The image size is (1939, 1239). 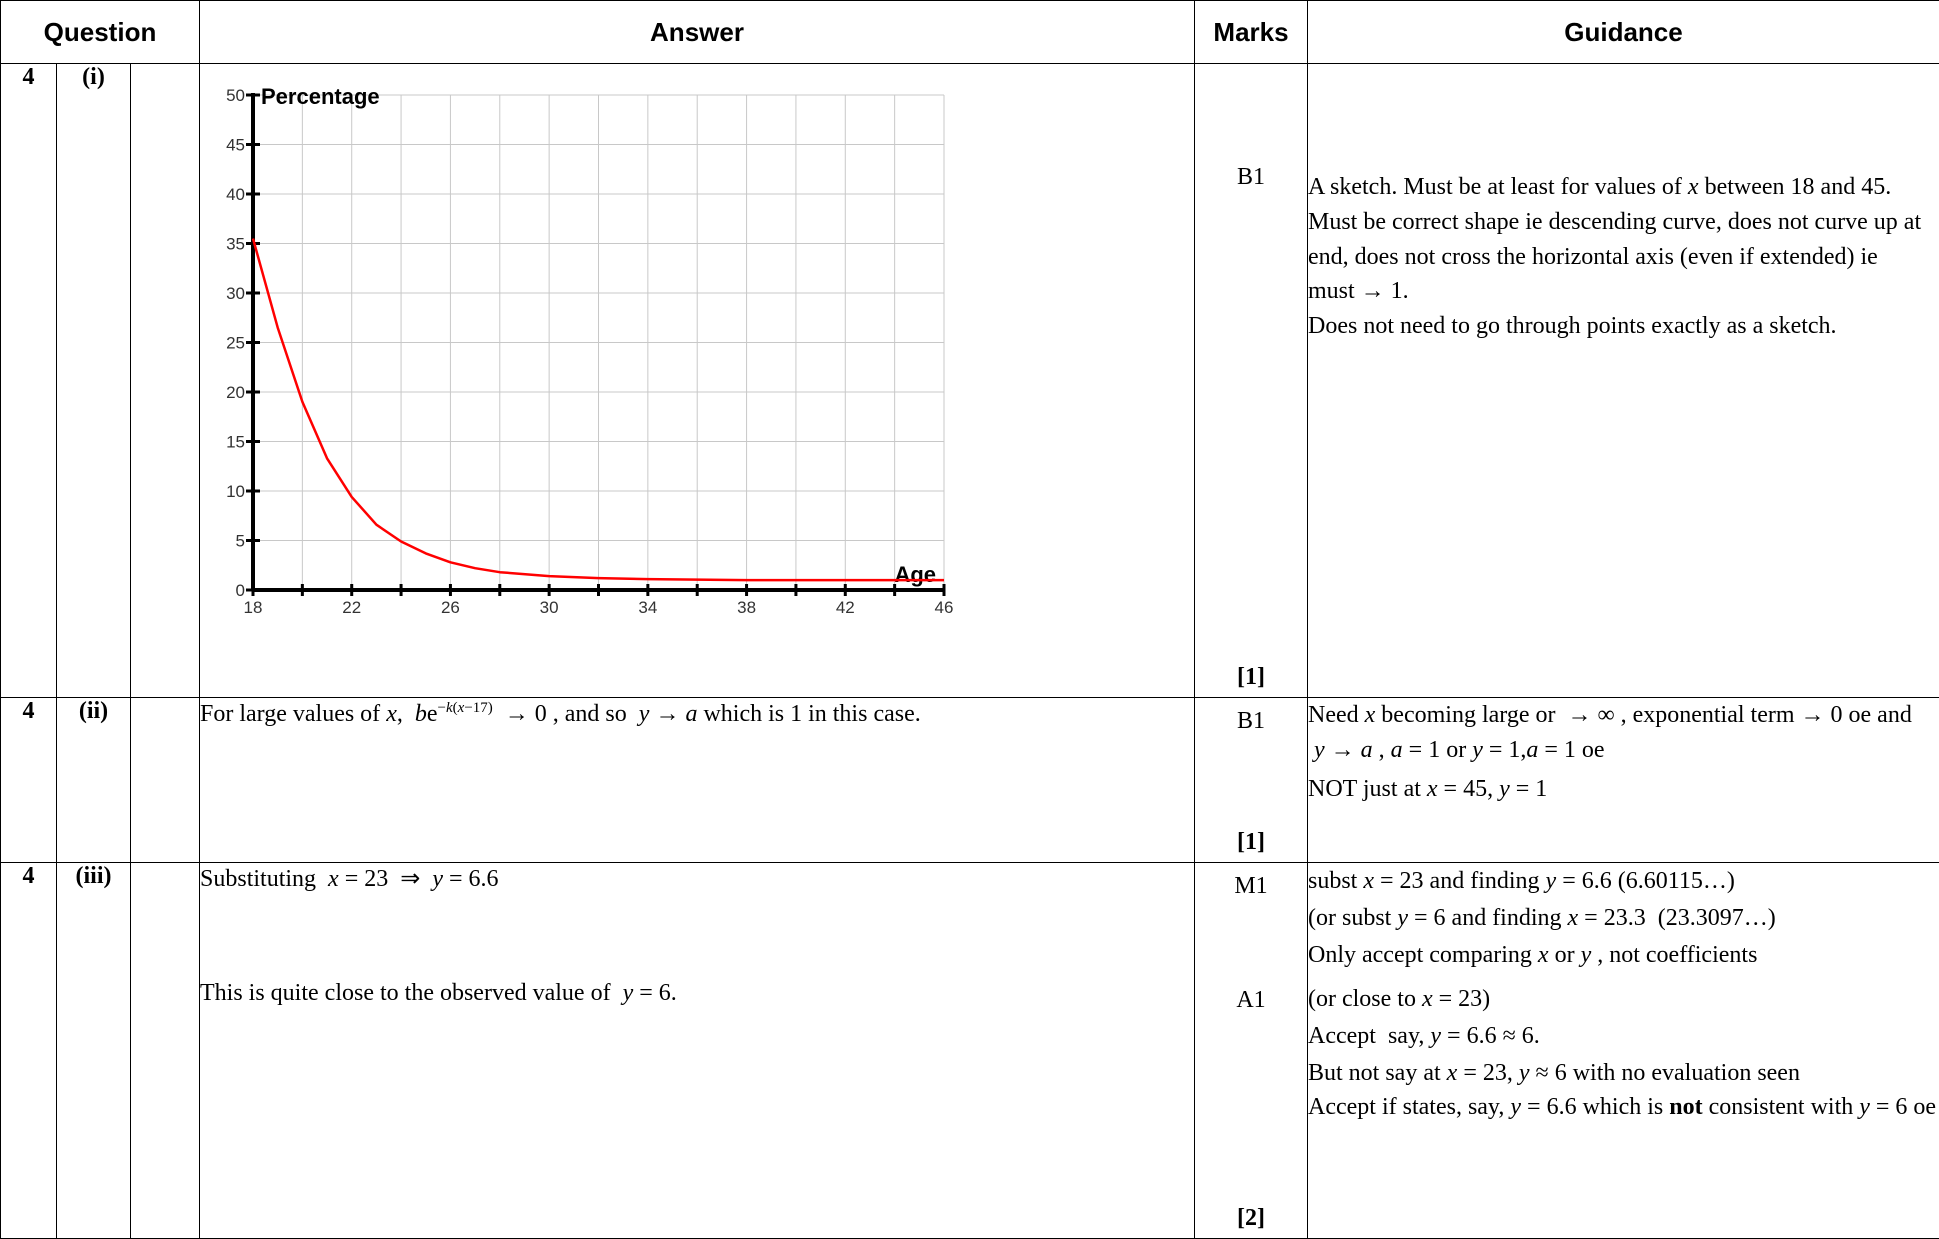 I want to click on y-tick-label: 10, so click(x=235, y=491).